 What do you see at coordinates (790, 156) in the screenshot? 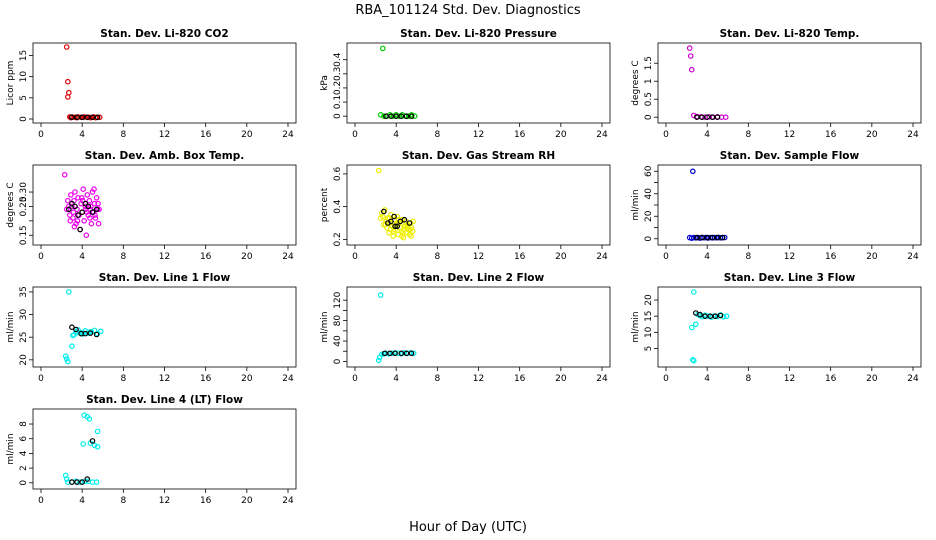
I see `panel-title: Stan. Dev. Sample Flow` at bounding box center [790, 156].